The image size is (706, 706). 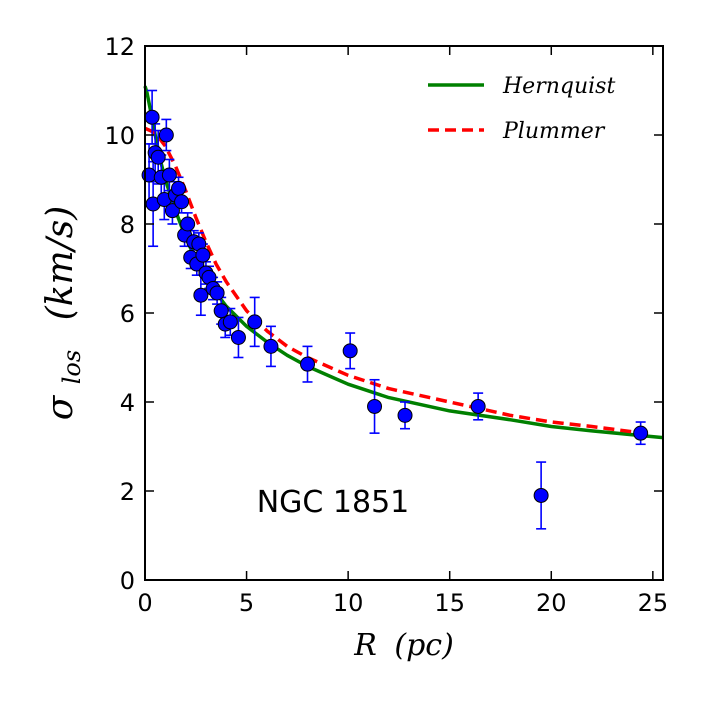 I want to click on y-tick-label: 2, so click(x=127, y=492).